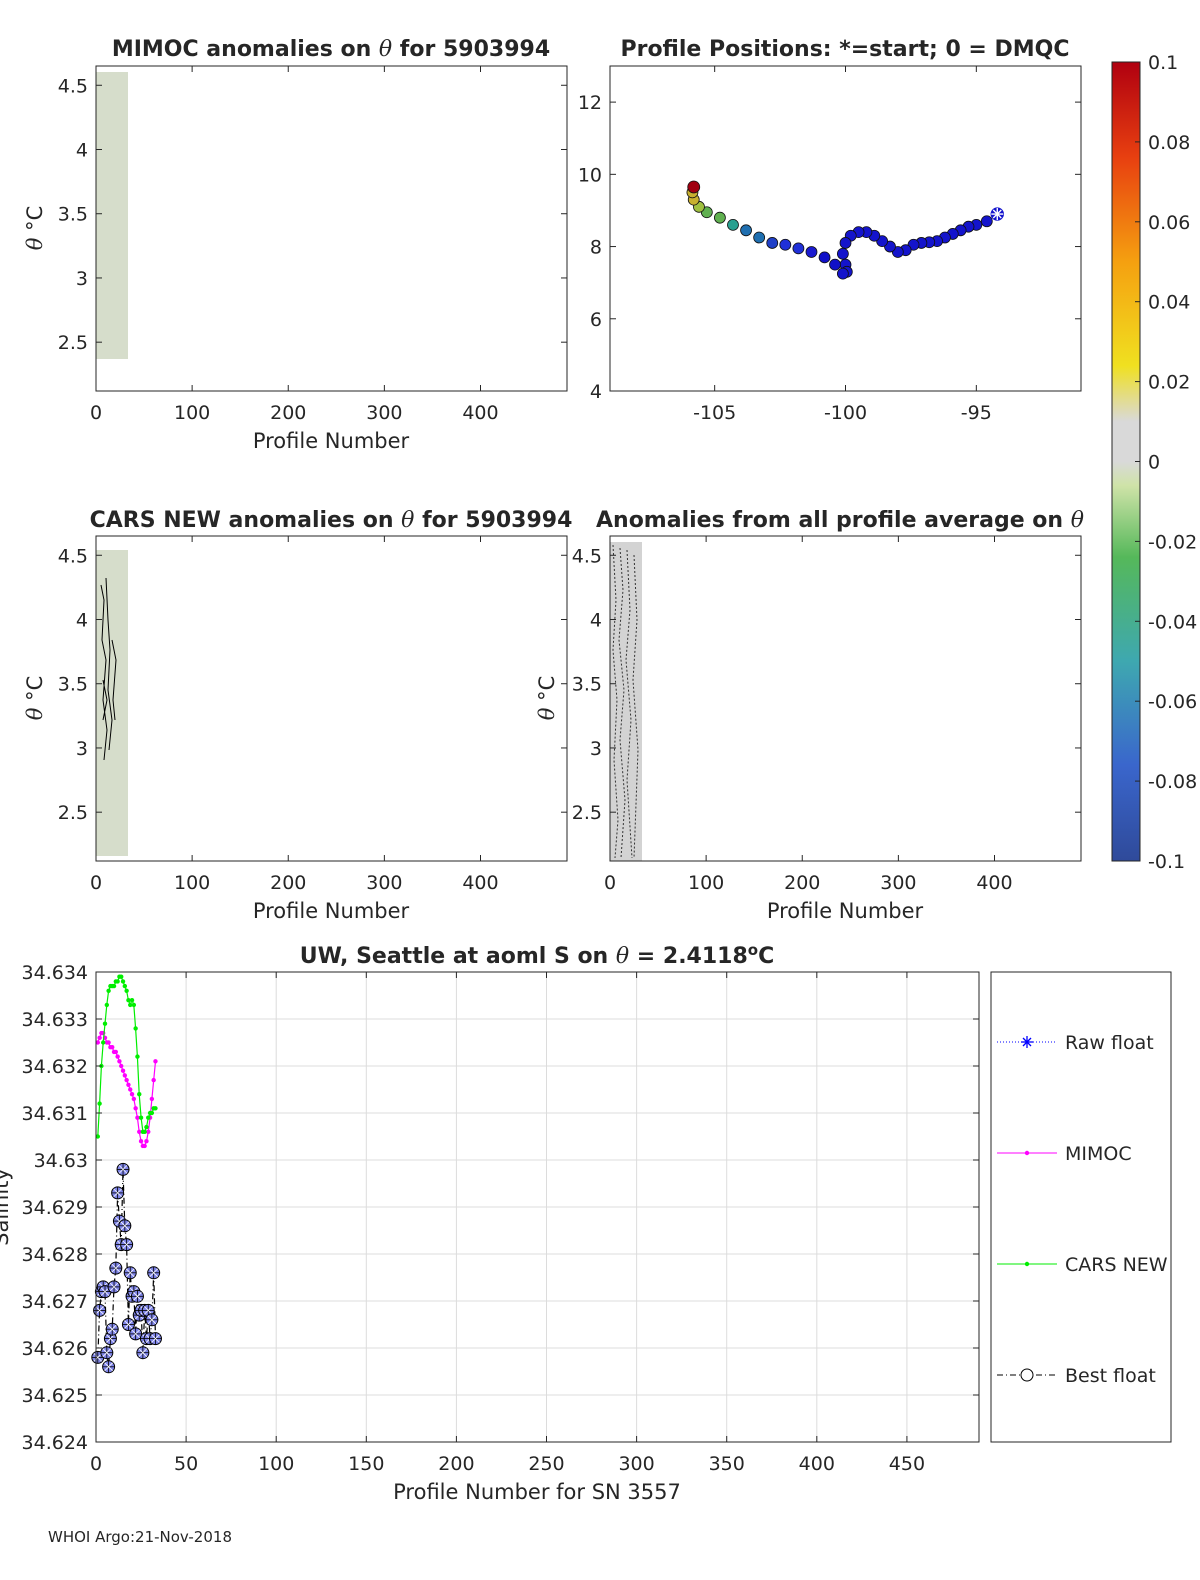 The image size is (1200, 1580). I want to click on cars-plot-frame, so click(331, 698).